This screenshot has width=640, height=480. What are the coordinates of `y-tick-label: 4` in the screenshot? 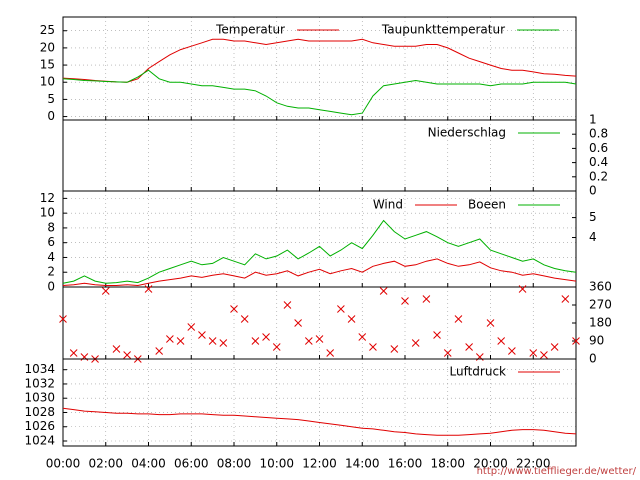 It's located at (51, 257).